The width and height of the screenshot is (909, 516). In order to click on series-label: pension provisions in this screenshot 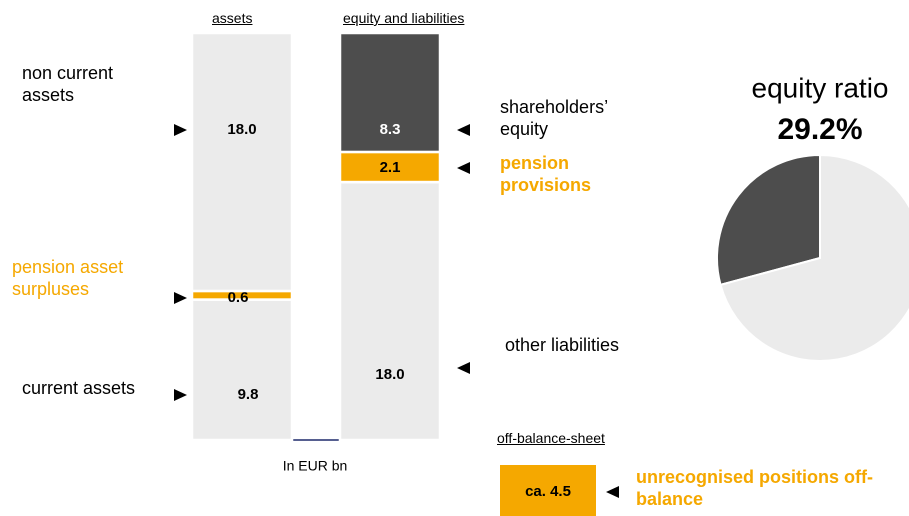, I will do `click(546, 174)`.